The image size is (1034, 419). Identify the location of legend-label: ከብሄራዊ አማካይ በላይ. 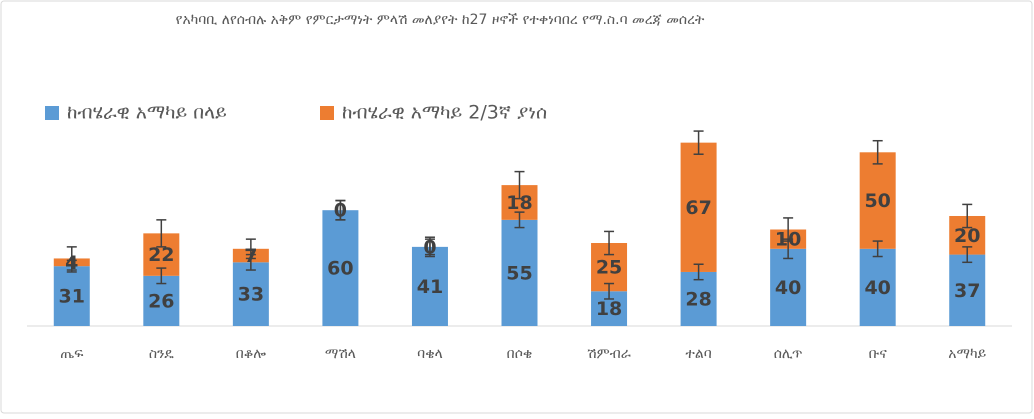
(147, 113).